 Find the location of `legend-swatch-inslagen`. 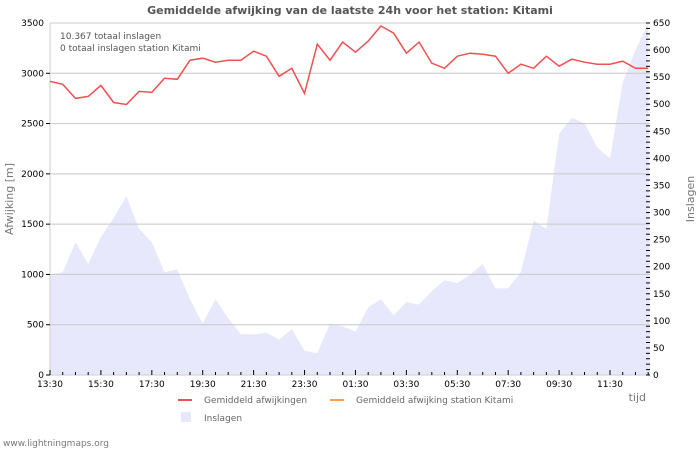

legend-swatch-inslagen is located at coordinates (186, 417).